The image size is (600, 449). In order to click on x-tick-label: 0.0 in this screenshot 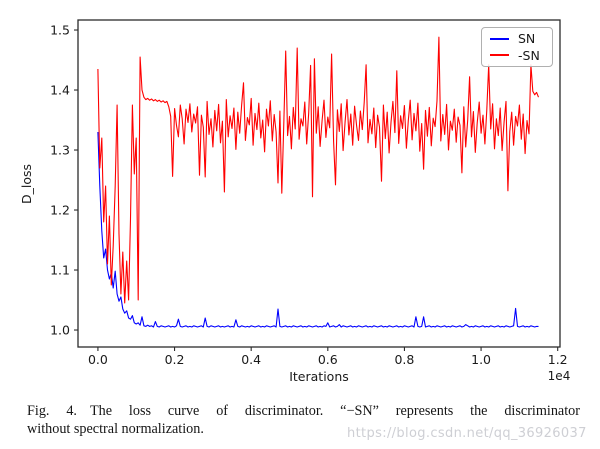, I will do `click(98, 359)`.